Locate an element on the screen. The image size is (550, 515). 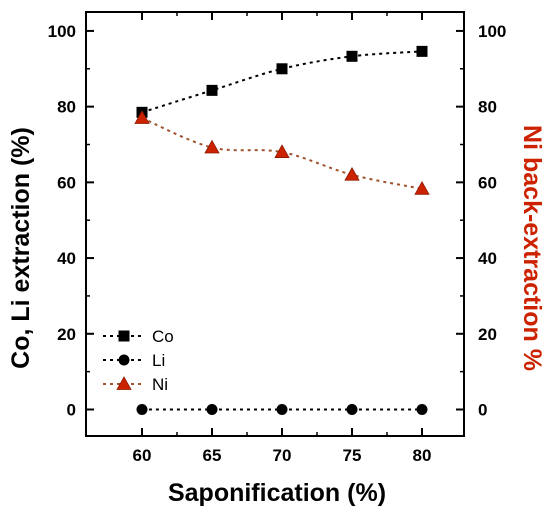
x-tick-label-3: 75 is located at coordinates (352, 455).